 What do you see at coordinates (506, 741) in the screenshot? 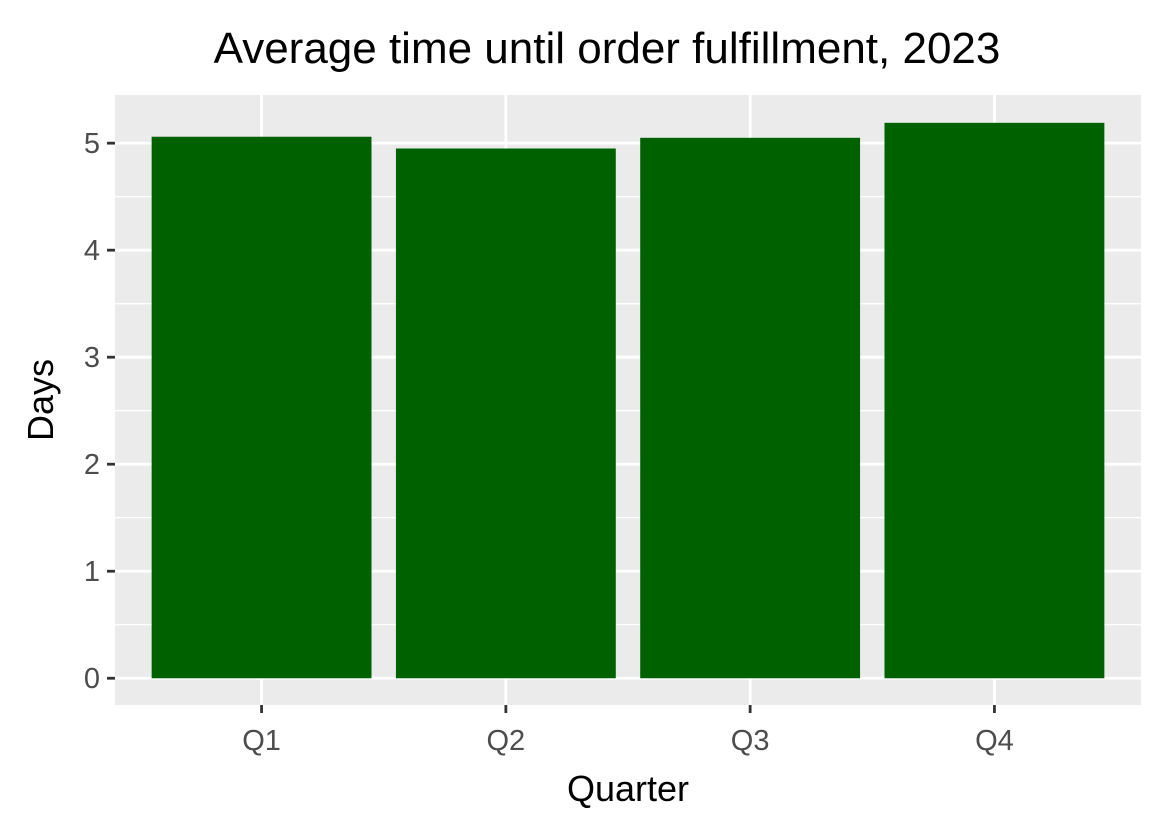
I see `x-tick-label-q2: Q2` at bounding box center [506, 741].